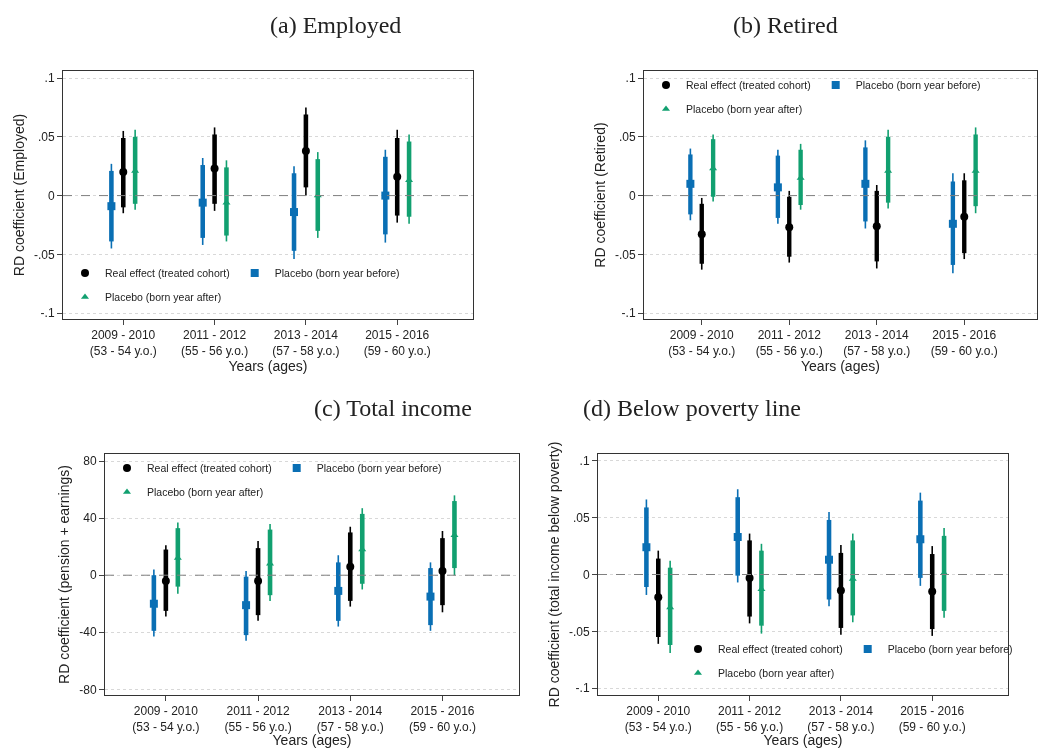 This screenshot has width=1040, height=748. Describe the element at coordinates (785, 25) in the screenshot. I see `chart-title: (b) Retired` at that location.